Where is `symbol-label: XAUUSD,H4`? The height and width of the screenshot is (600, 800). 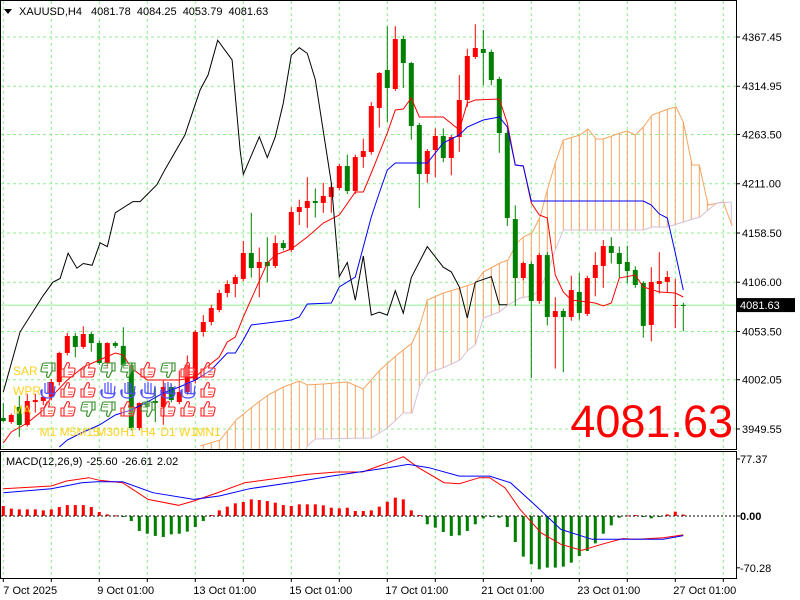 symbol-label: XAUUSD,H4 is located at coordinates (50, 12).